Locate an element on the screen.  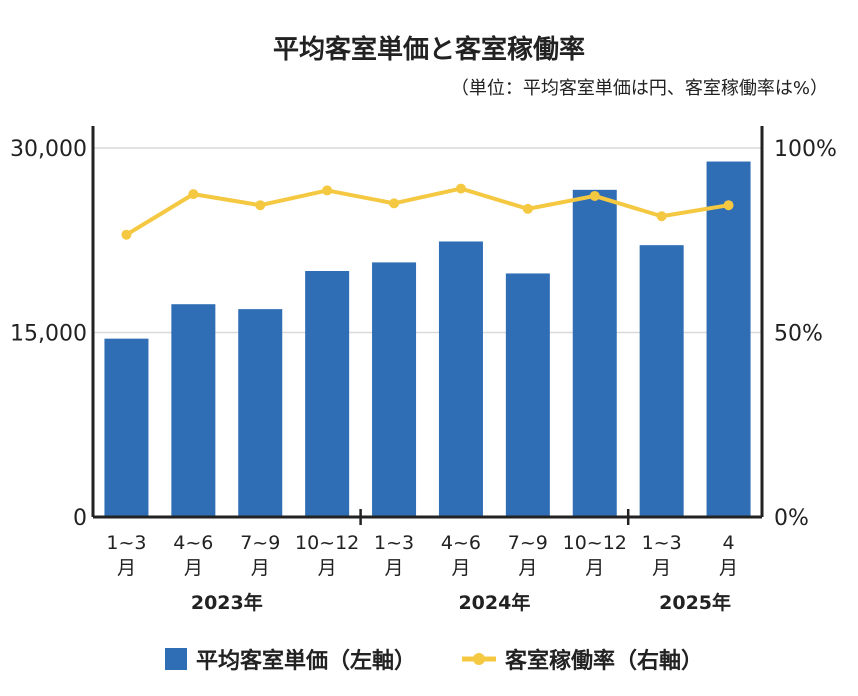
year-labels: 2023年 2024年 2025年 is located at coordinates (461, 602).